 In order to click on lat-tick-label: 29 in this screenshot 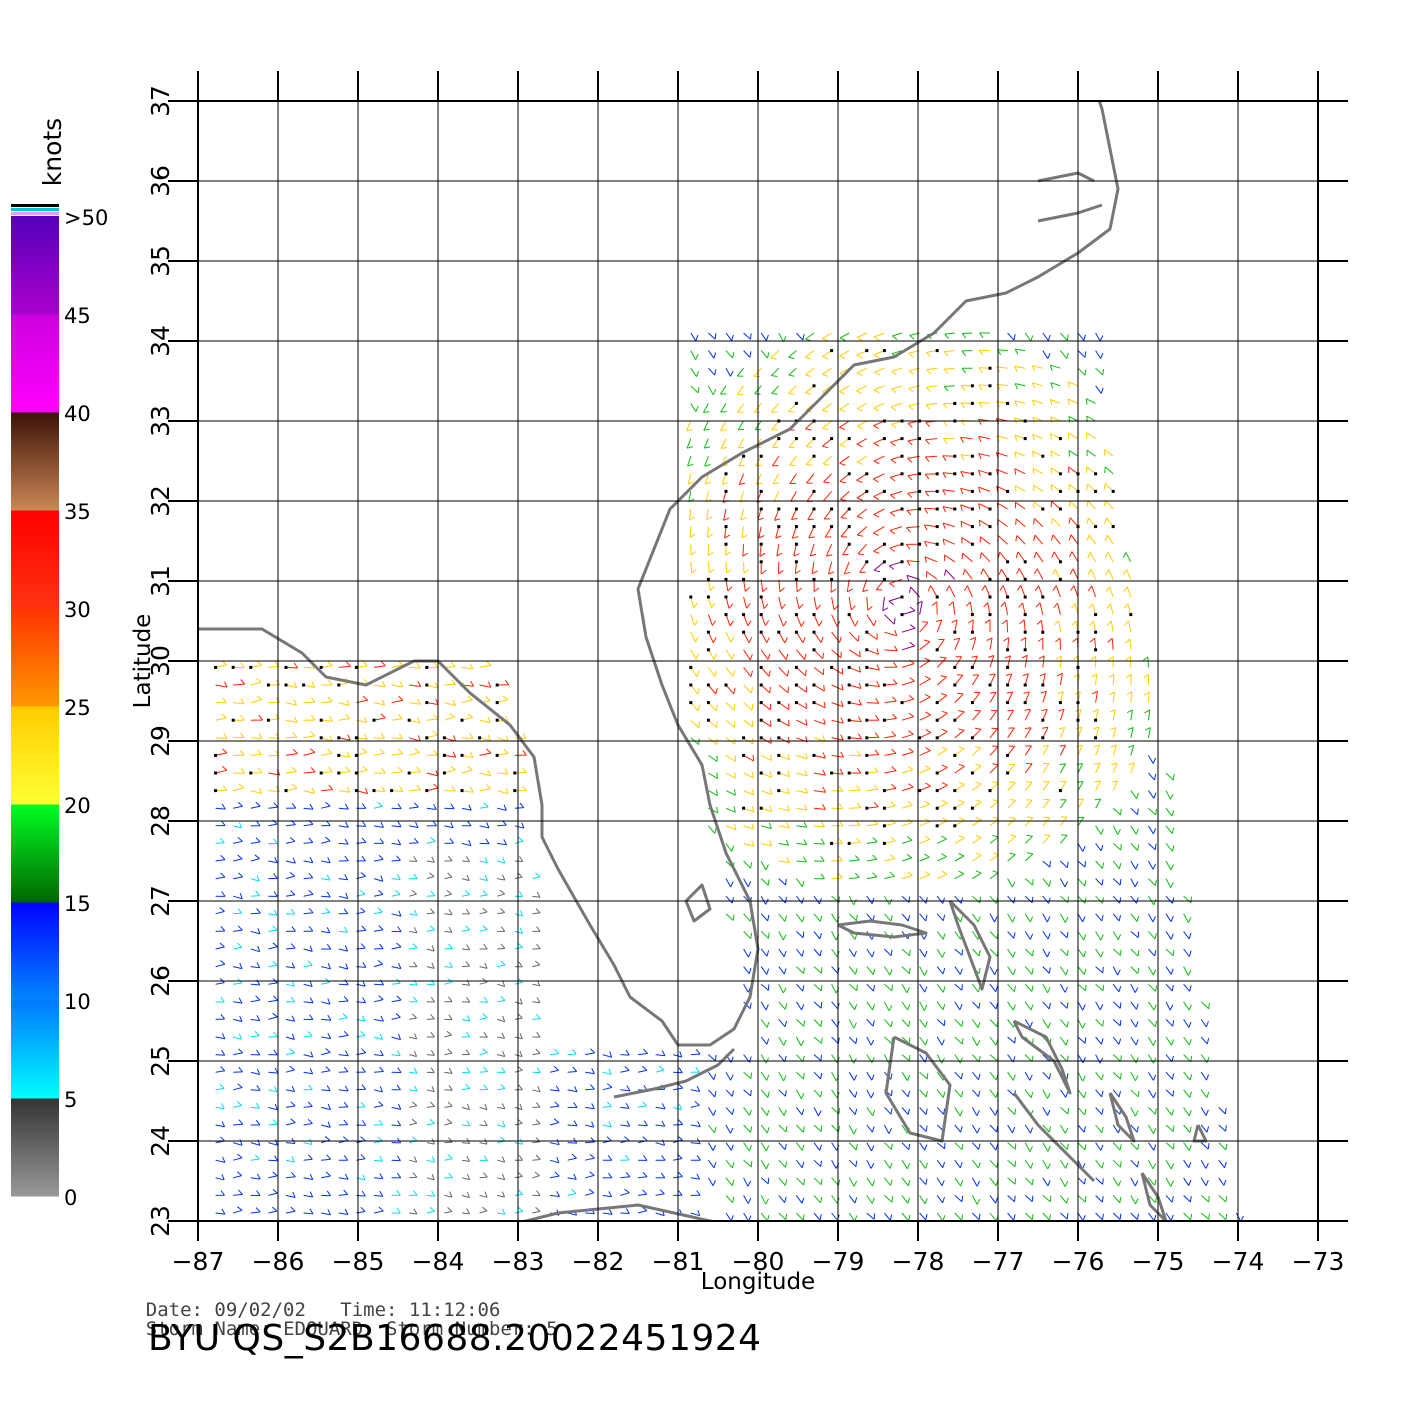, I will do `click(160, 741)`.